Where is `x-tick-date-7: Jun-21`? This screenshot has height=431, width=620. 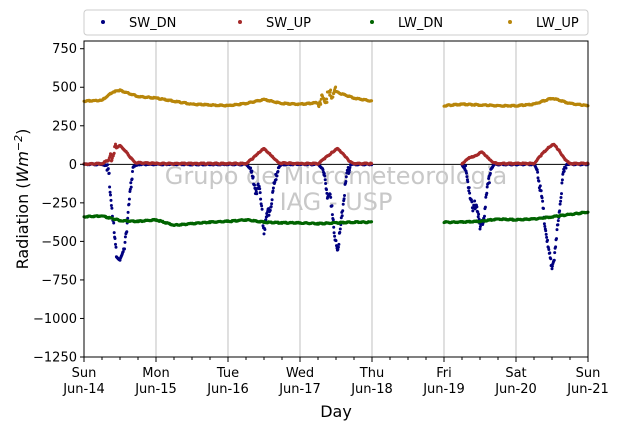
x-tick-date-7: Jun-21 is located at coordinates (587, 389).